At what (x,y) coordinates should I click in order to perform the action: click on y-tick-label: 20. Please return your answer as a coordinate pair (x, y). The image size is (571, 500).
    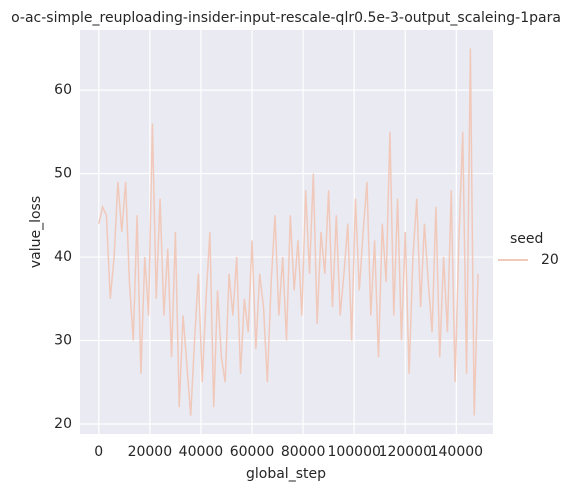
    Looking at the image, I should click on (63, 424).